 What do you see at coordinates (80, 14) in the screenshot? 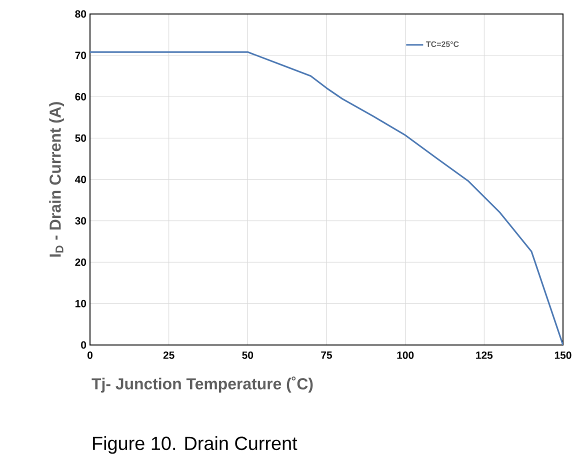
I see `y-tick-label: 80` at bounding box center [80, 14].